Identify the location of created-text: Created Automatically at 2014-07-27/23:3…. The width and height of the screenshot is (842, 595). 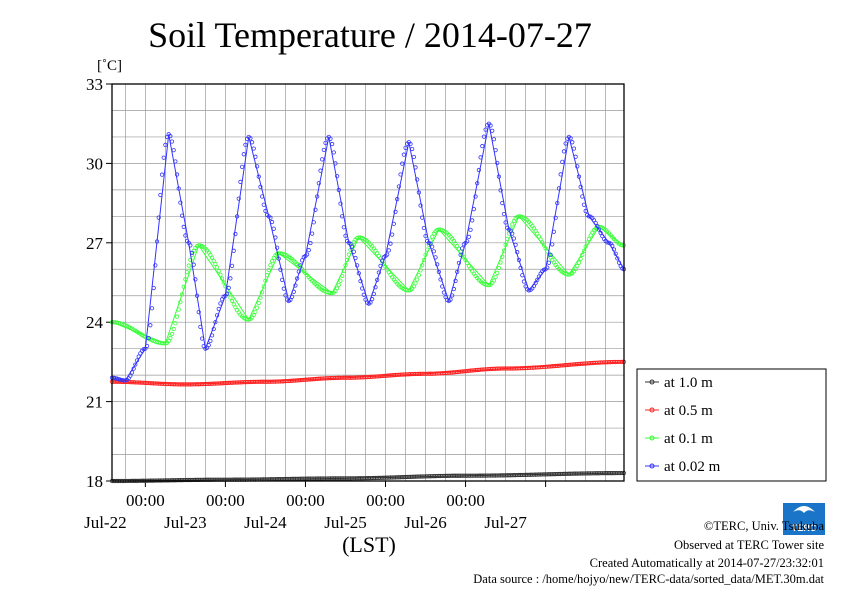
(707, 563).